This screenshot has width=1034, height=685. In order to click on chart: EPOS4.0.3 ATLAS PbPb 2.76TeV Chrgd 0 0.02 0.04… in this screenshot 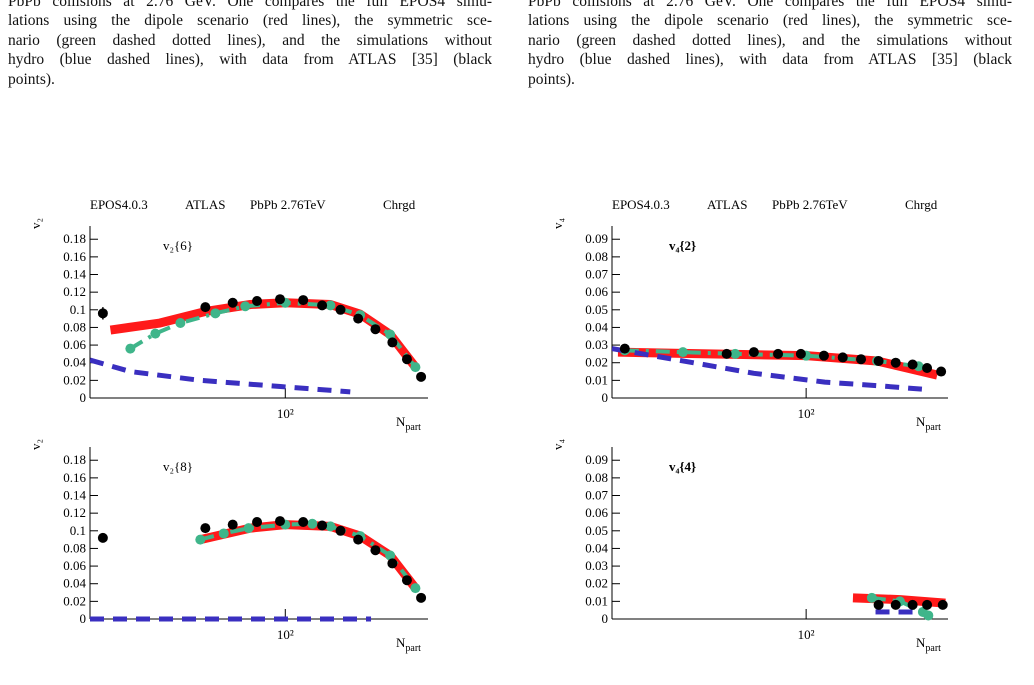, I will do `click(228, 315)`.